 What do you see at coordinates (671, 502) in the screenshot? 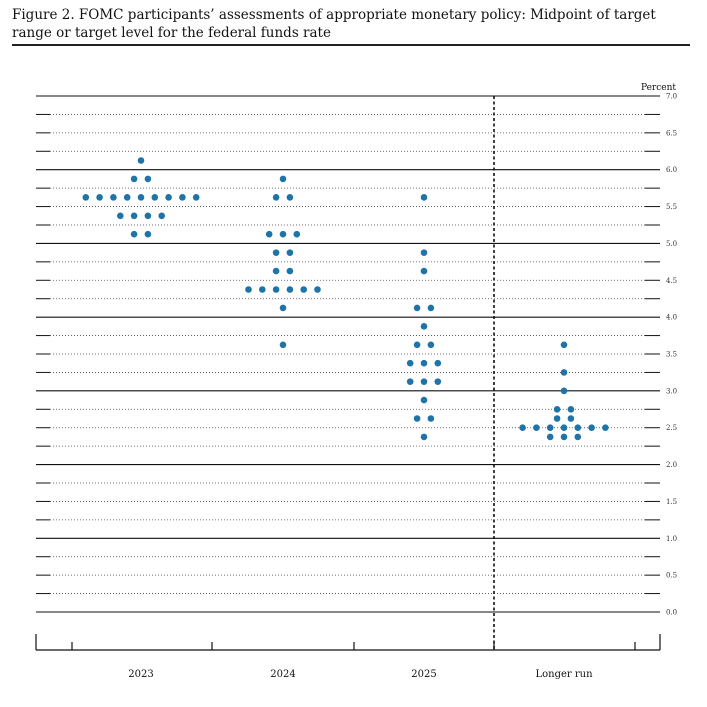
I see `y-tick-label: 1.5` at bounding box center [671, 502].